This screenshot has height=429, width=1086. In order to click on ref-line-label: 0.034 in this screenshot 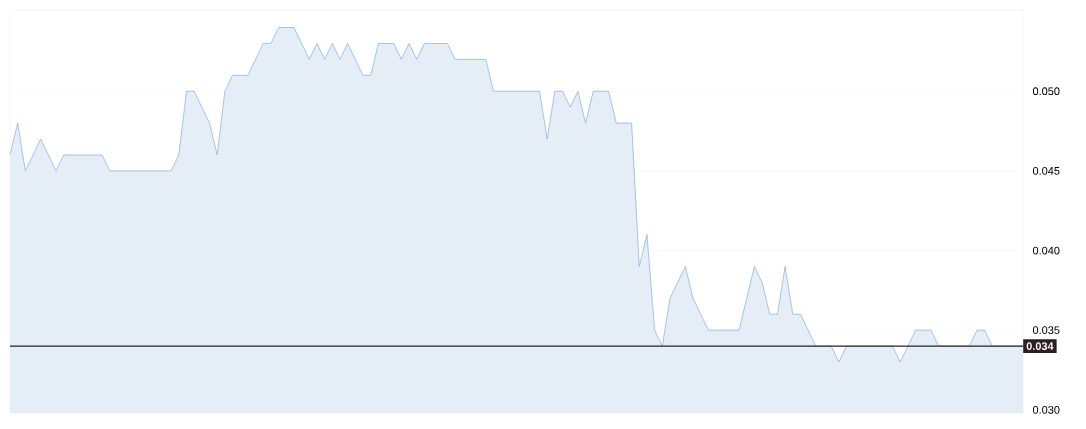, I will do `click(1040, 346)`.